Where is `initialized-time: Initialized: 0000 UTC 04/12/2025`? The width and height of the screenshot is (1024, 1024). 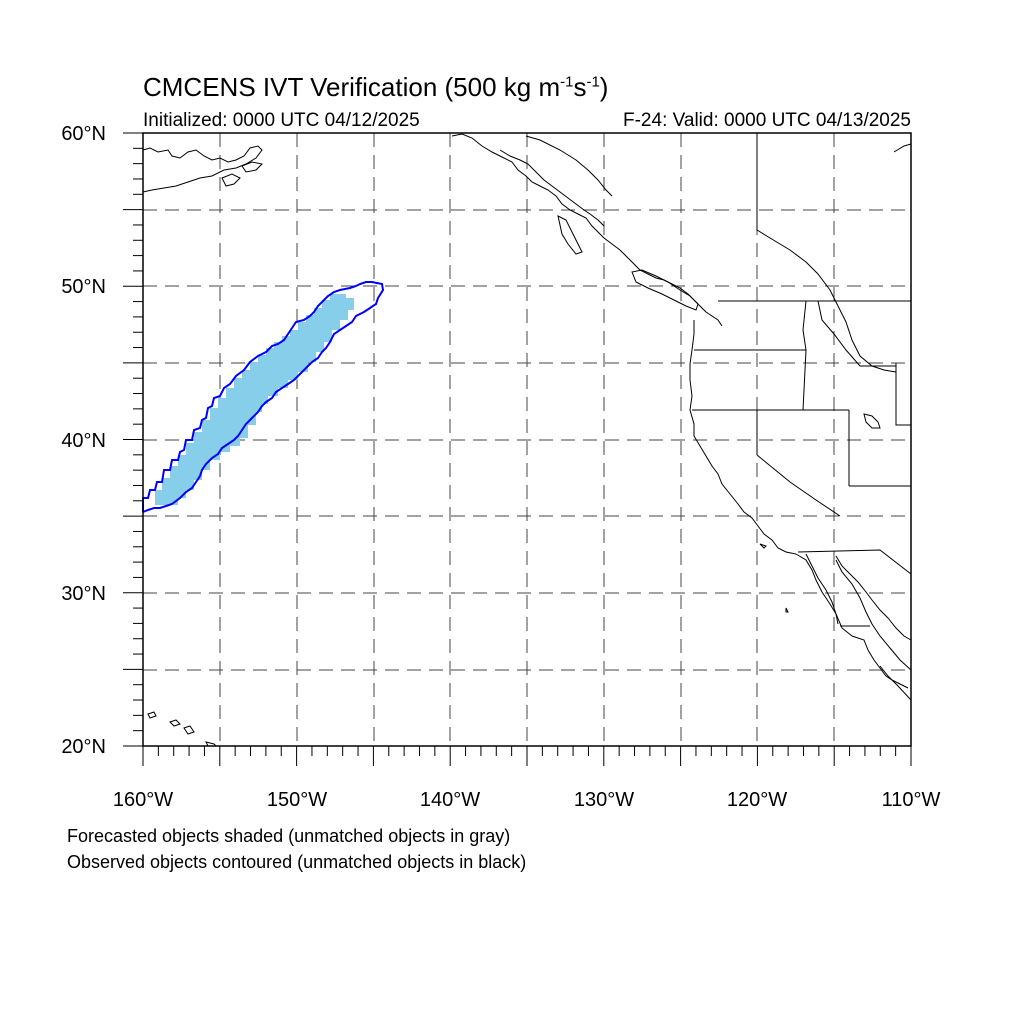
initialized-time: Initialized: 0000 UTC 04/12/2025 is located at coordinates (281, 120).